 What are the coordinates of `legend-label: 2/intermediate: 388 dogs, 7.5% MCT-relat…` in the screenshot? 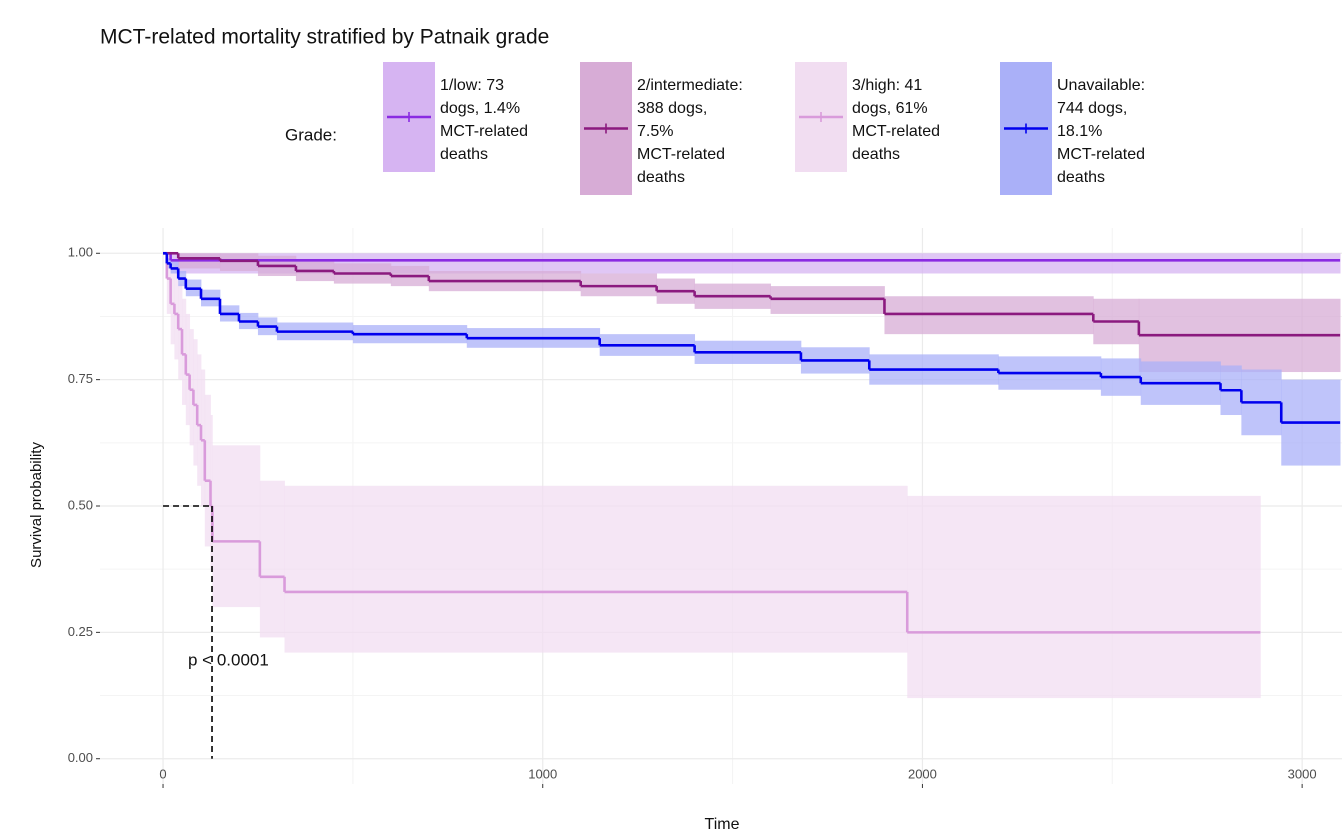 It's located at (690, 131).